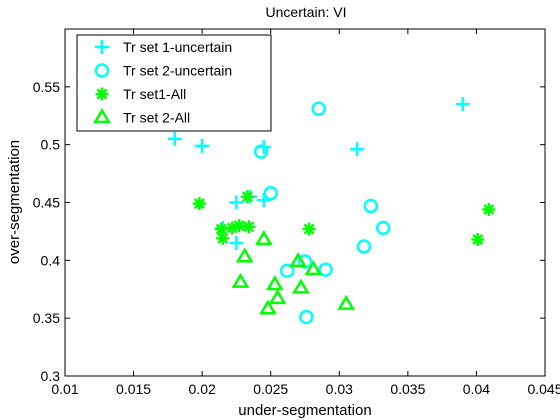  I want to click on legend-marker-triangle, so click(102, 116).